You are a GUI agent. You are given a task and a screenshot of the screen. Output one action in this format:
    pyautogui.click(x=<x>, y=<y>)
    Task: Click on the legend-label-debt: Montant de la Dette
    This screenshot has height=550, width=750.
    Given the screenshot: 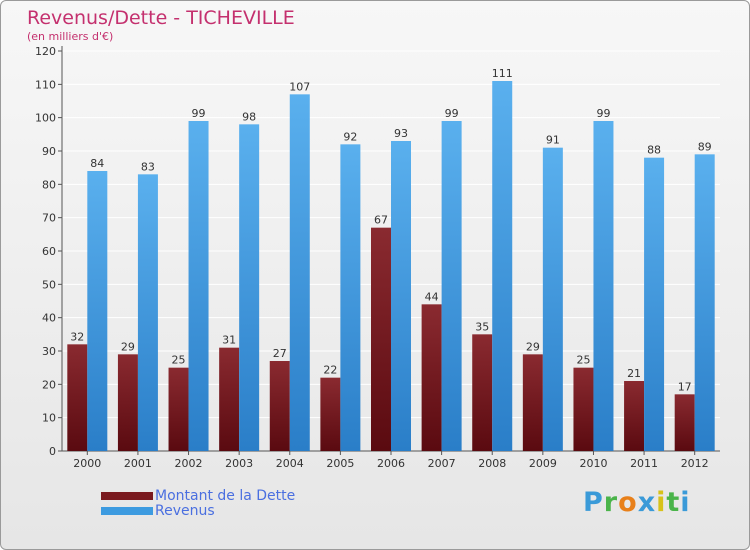 What is the action you would take?
    pyautogui.click(x=225, y=495)
    